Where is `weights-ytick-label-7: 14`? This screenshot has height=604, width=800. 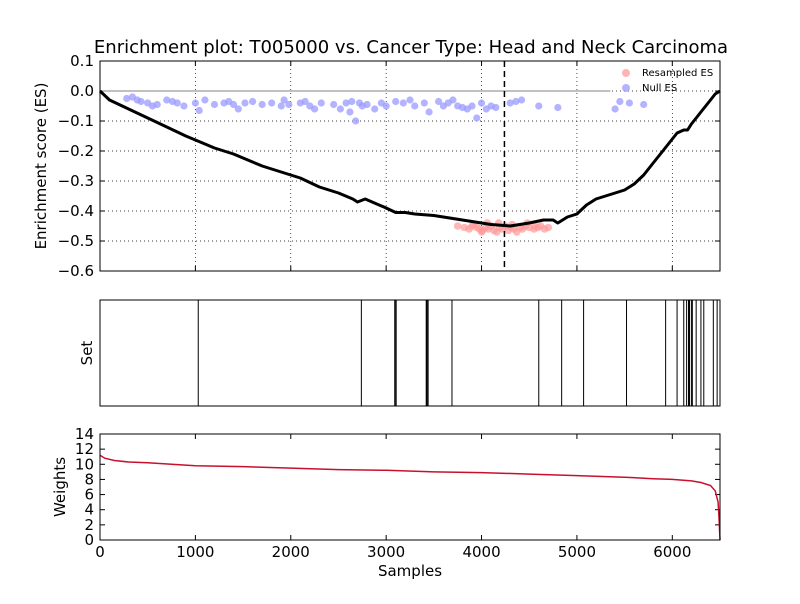
weights-ytick-label-7: 14 is located at coordinates (84, 434).